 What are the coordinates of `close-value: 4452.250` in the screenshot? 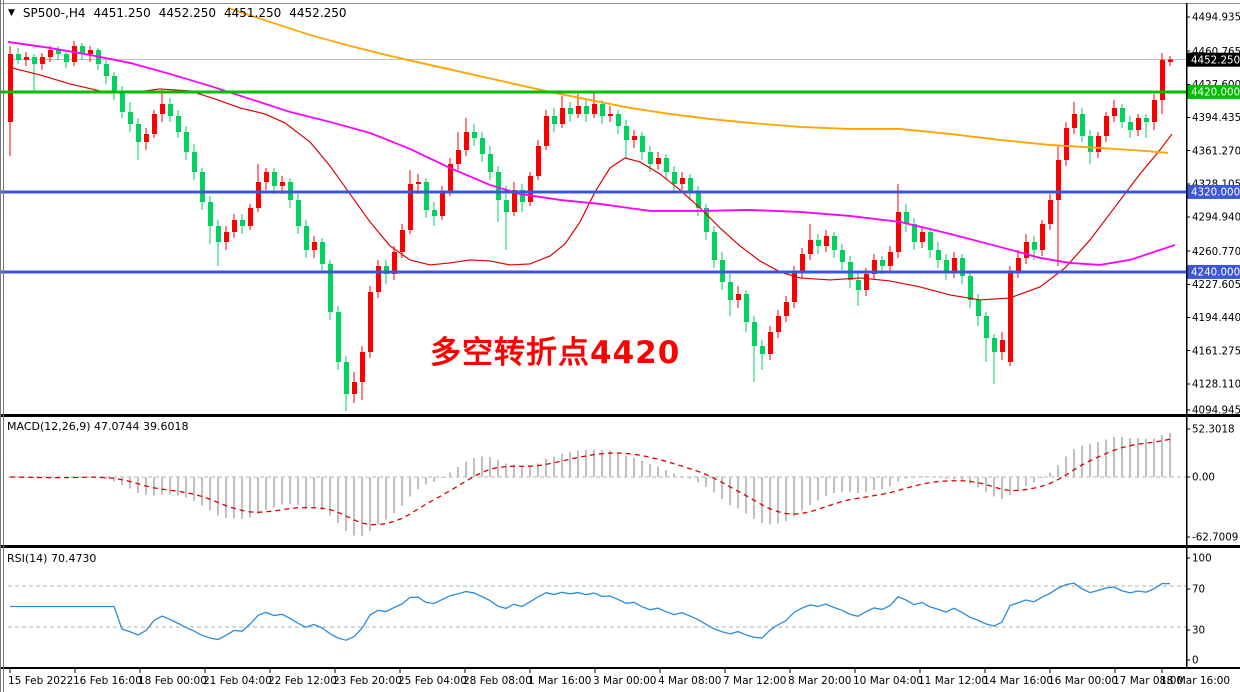 It's located at (318, 13).